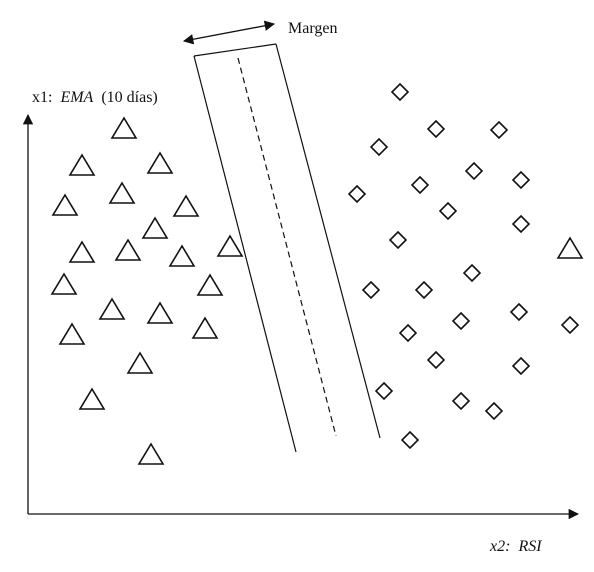 The height and width of the screenshot is (572, 594). What do you see at coordinates (95, 97) in the screenshot?
I see `y-axis-label: x1: EMA (10 días)` at bounding box center [95, 97].